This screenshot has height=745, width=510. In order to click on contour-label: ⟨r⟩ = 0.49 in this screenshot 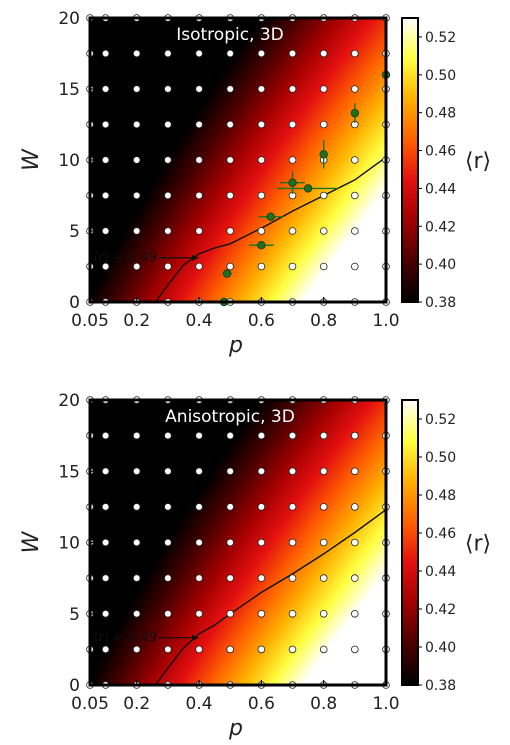, I will do `click(125, 258)`.